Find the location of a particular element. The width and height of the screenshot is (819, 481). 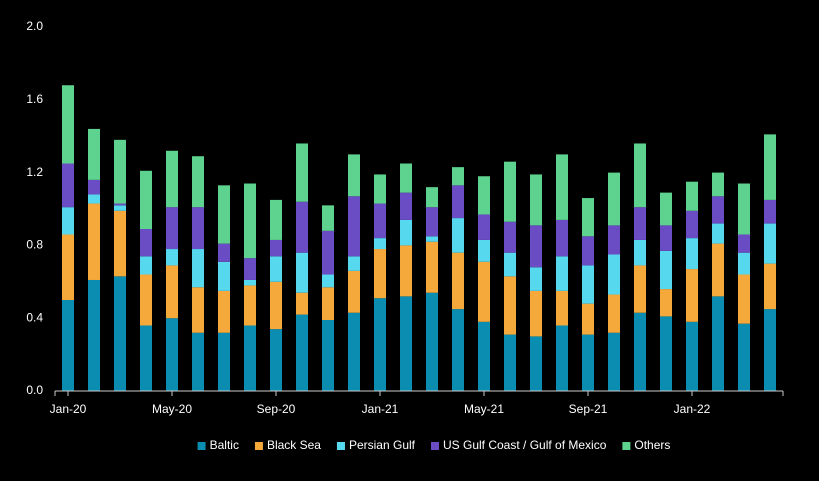

x-tick-label: Jan-20 is located at coordinates (68, 409).